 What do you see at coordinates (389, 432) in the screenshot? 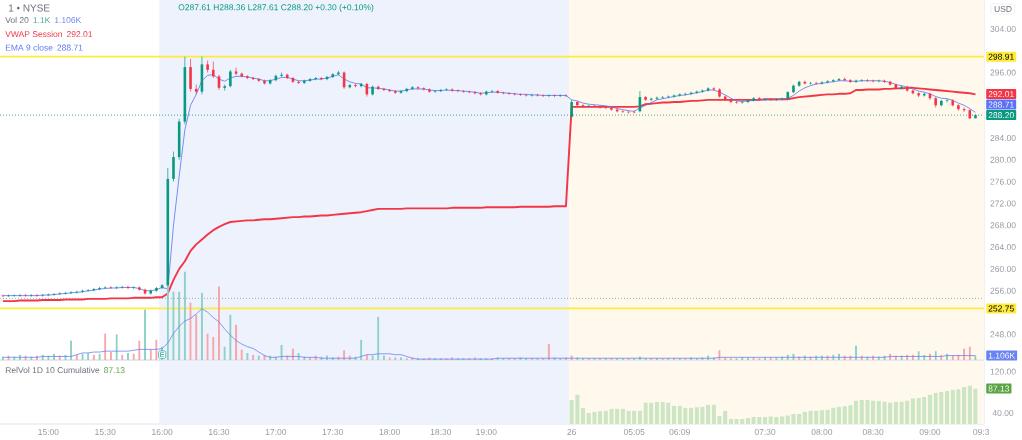
I see `x-tick-label: 18:00` at bounding box center [389, 432].